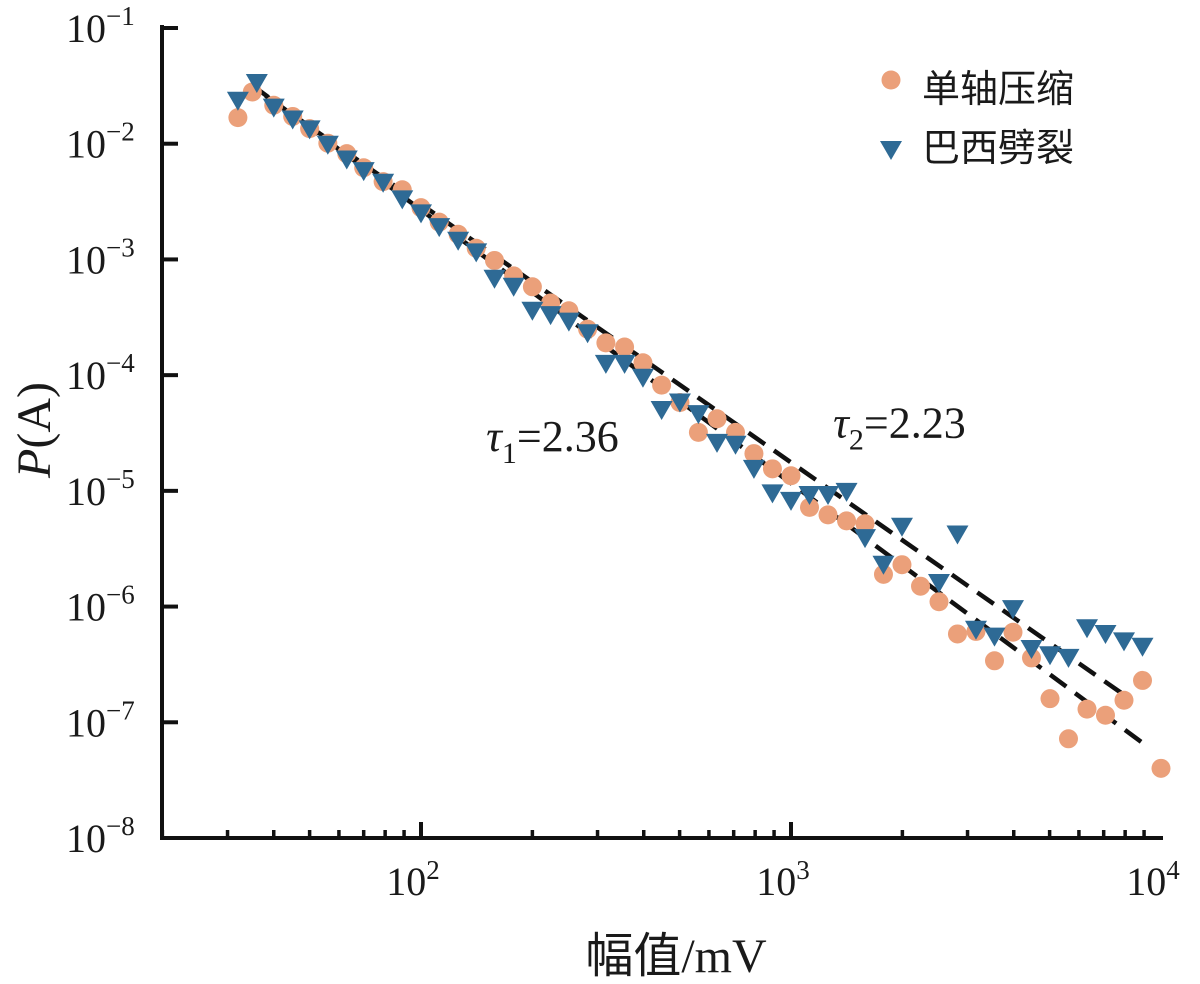  I want to click on y-ticks: 10⁻¹ 10⁻² 10⁻³ 10⁻⁴ 10⁻⁵ 10⁻⁶ 10⁻⁷ 10⁻⁸, so click(122, 431).